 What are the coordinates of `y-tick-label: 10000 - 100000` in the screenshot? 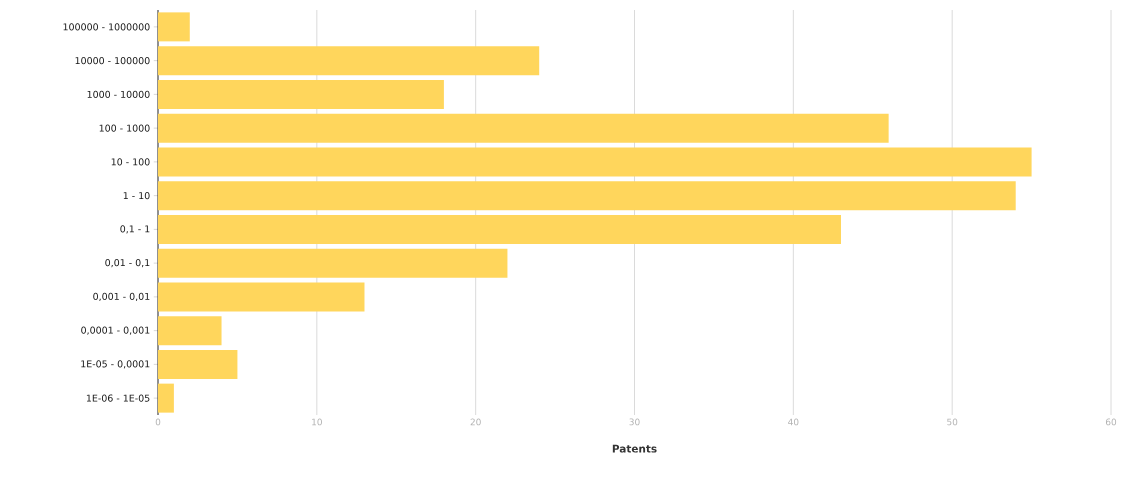 It's located at (112, 61).